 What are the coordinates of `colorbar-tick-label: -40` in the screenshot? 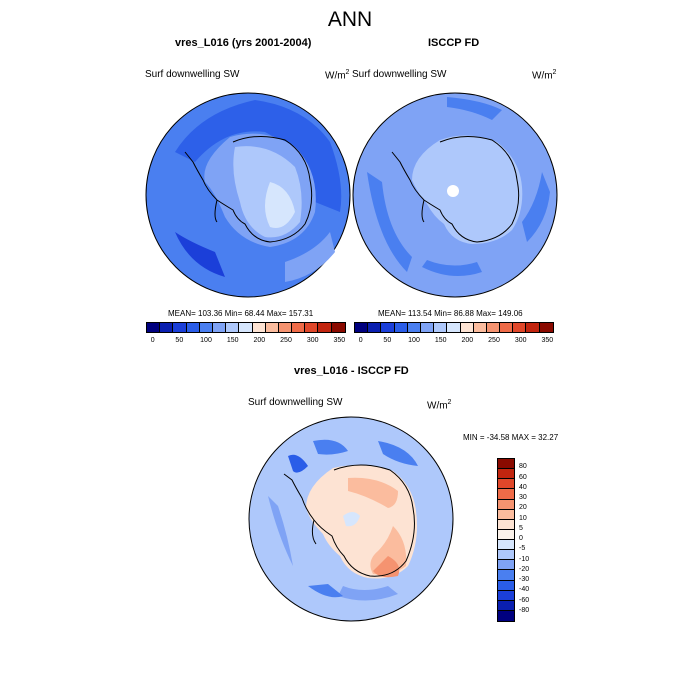 It's located at (524, 590).